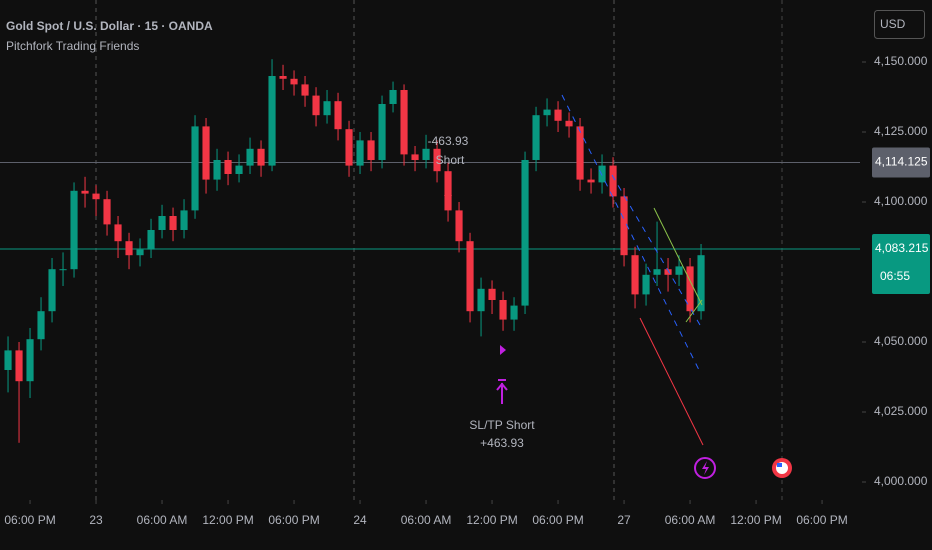 The width and height of the screenshot is (932, 550). Describe the element at coordinates (901, 201) in the screenshot. I see `y-tick-label: 4,100.000` at that location.